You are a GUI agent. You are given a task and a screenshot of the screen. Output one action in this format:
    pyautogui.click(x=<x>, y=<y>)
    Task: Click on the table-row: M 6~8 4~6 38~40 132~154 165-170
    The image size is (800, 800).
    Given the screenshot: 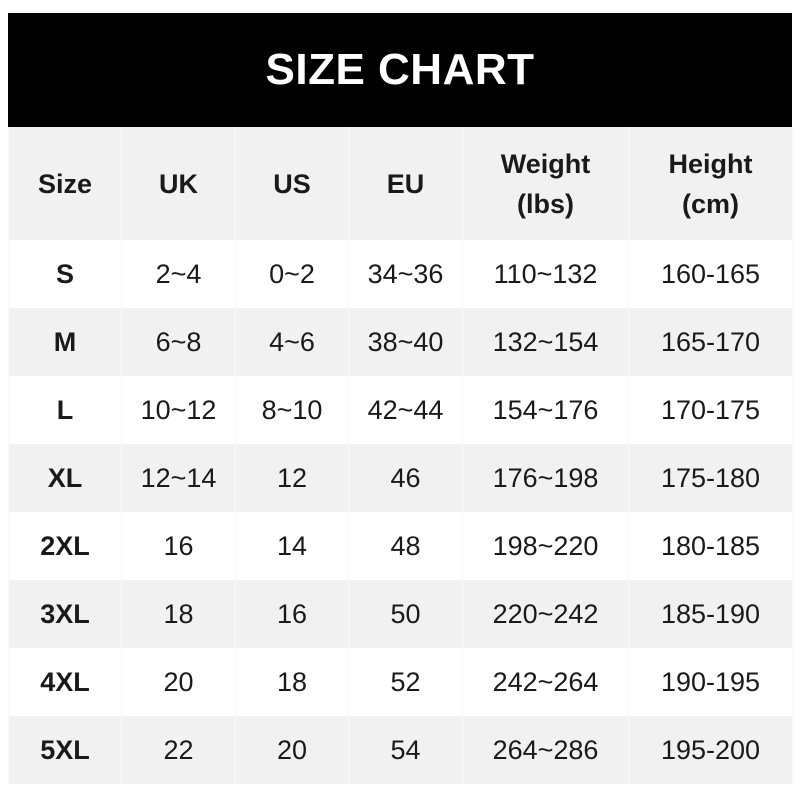 What is the action you would take?
    pyautogui.click(x=400, y=342)
    